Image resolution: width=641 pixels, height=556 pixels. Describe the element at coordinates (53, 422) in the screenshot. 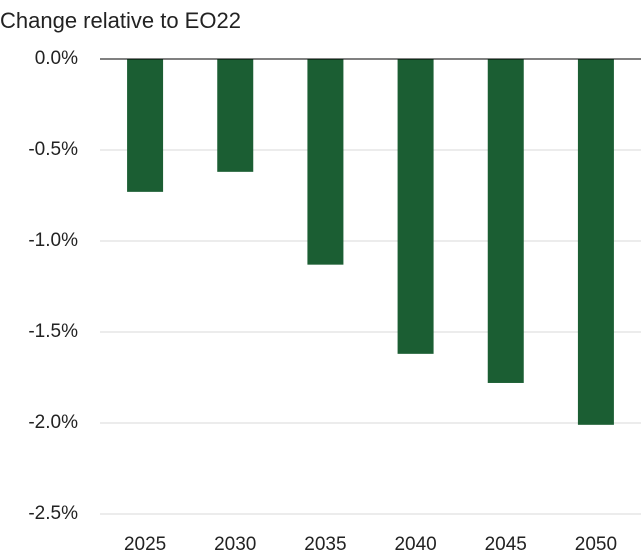

I see `y-tick-label: -2.0%` at that location.